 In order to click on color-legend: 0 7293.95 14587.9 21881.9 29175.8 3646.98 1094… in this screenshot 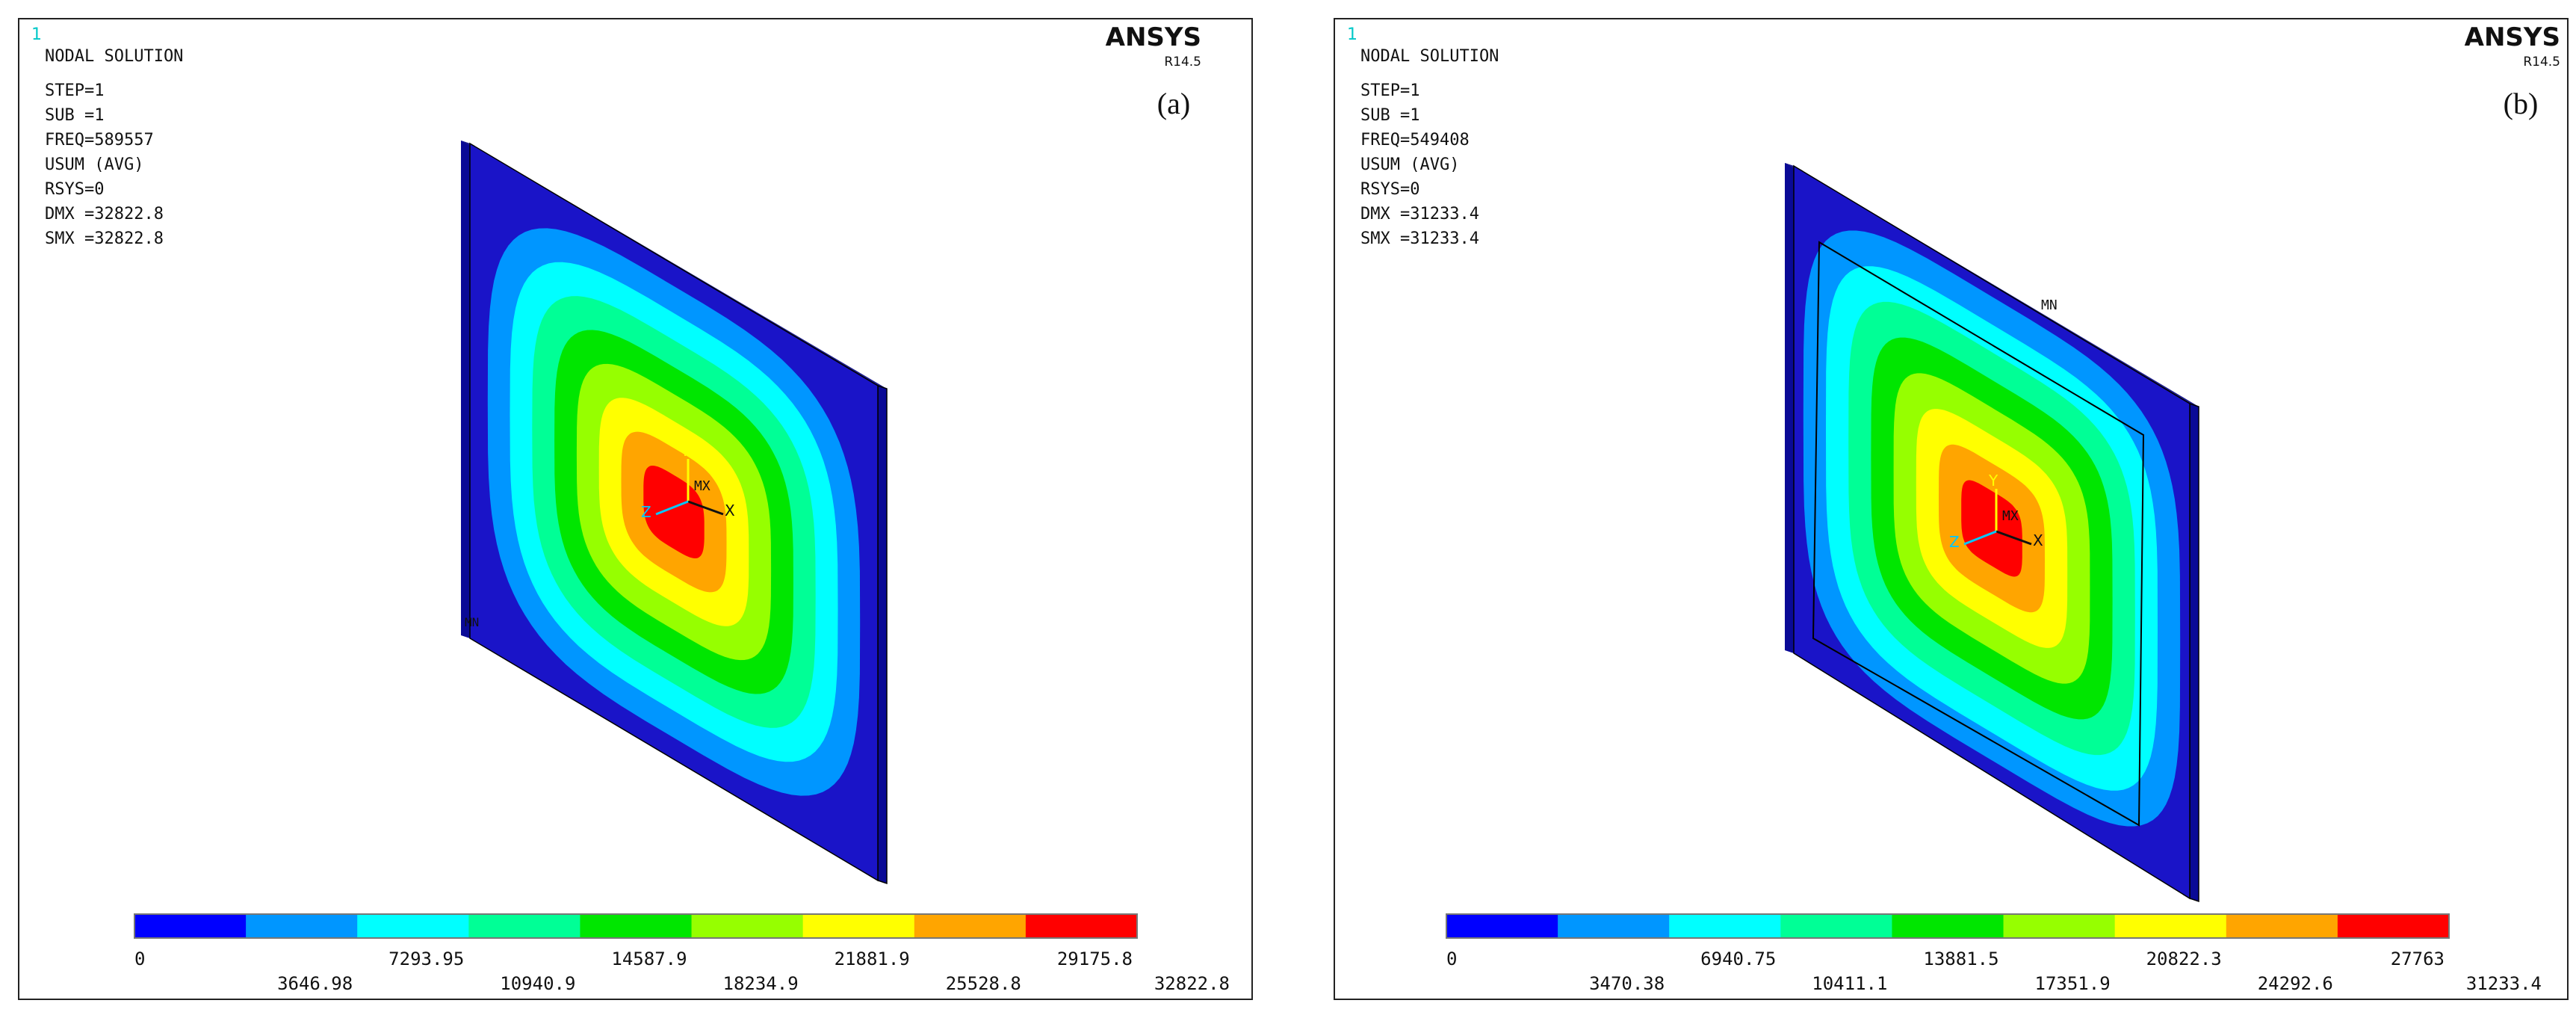, I will do `click(682, 954)`.